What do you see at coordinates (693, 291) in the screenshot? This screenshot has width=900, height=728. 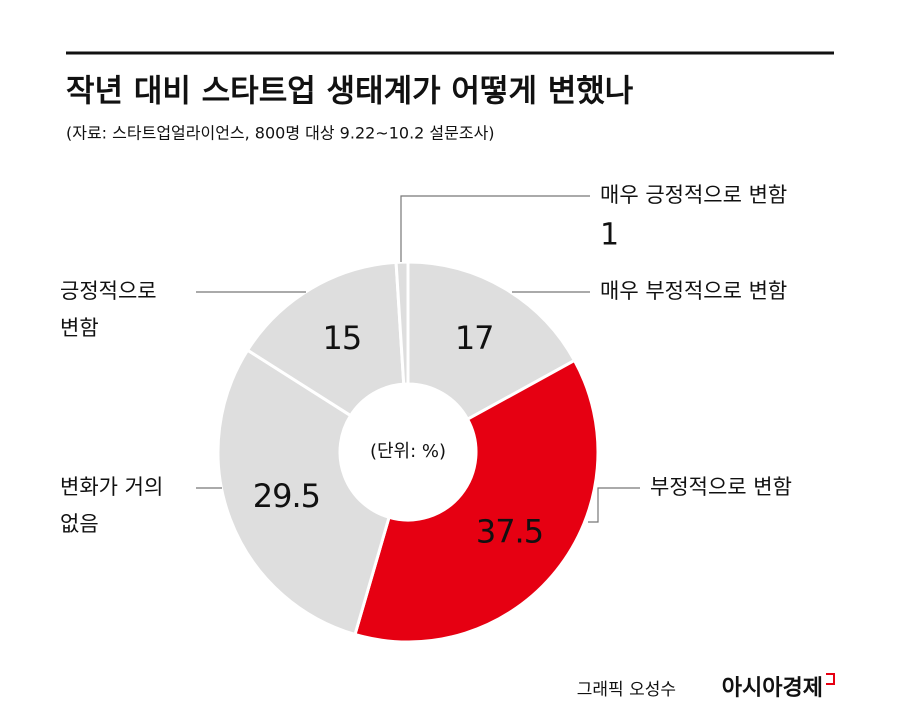 I see `category-label: 매우 부정적으로 변함` at bounding box center [693, 291].